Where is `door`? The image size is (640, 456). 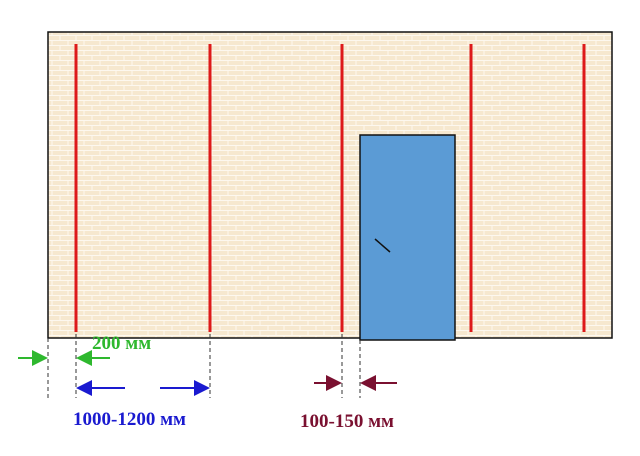 door is located at coordinates (407, 237).